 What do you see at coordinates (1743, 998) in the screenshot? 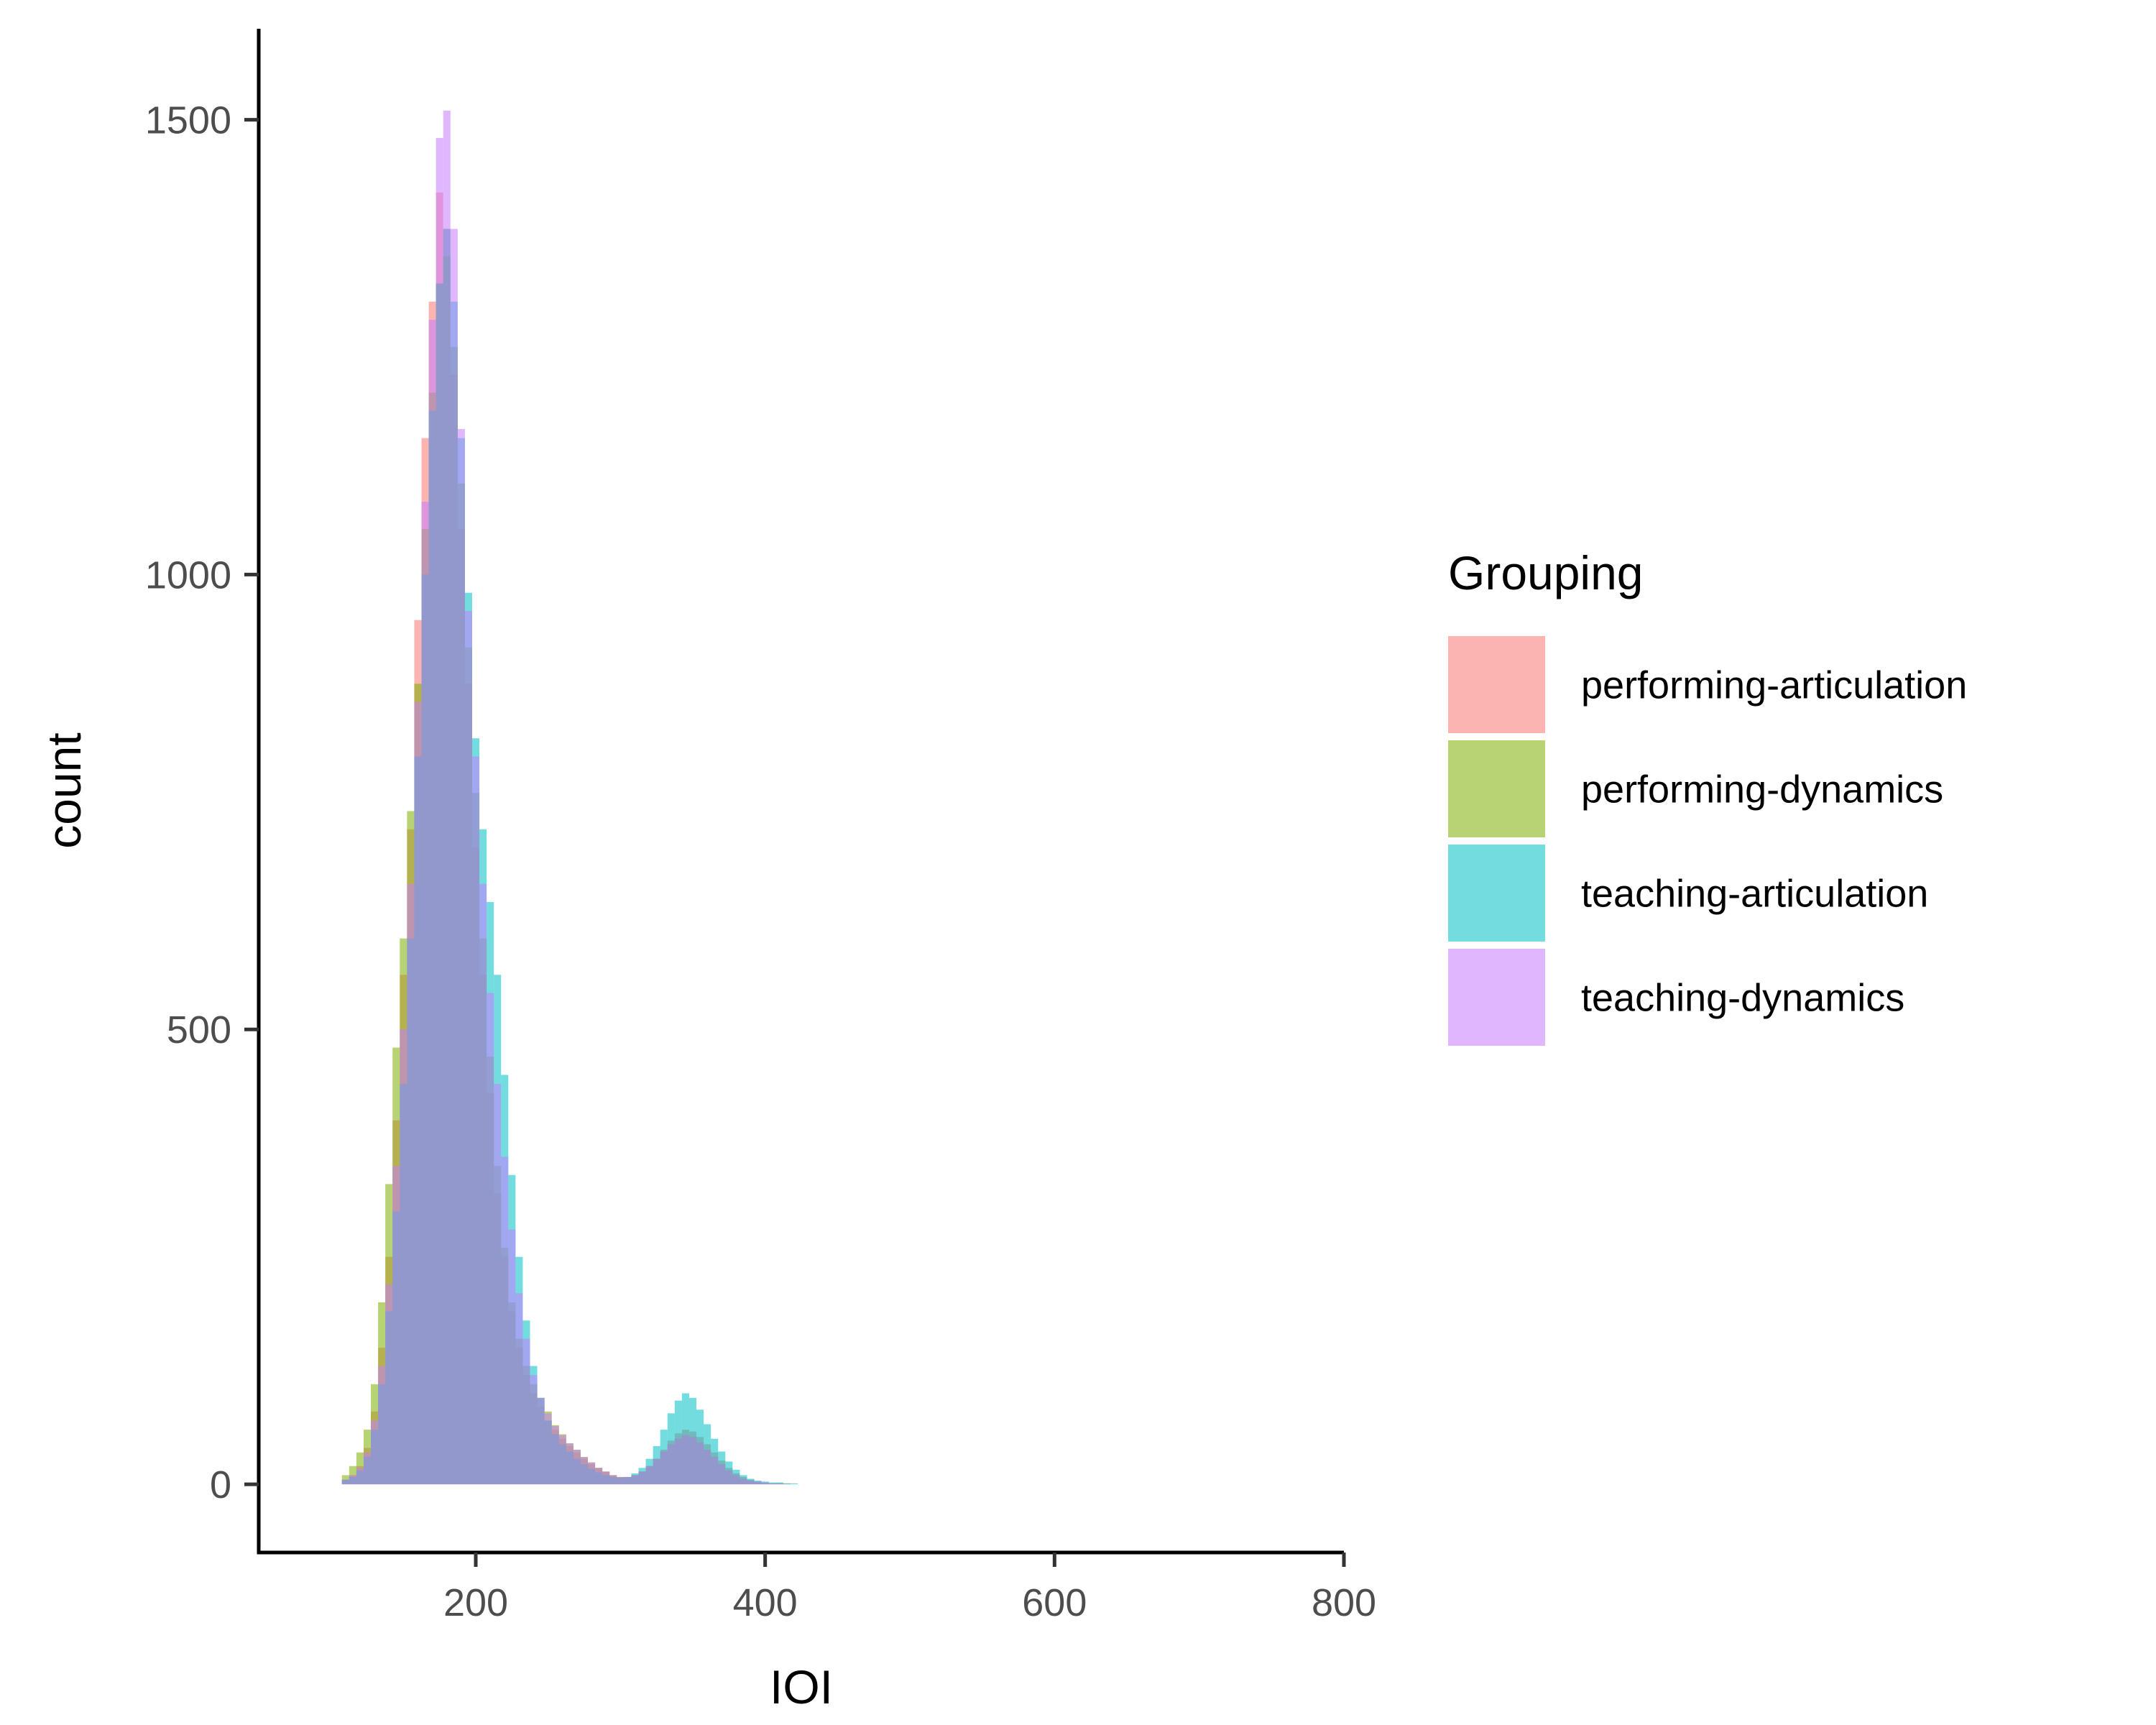
I see `legend-label: teaching-dynamics` at bounding box center [1743, 998].